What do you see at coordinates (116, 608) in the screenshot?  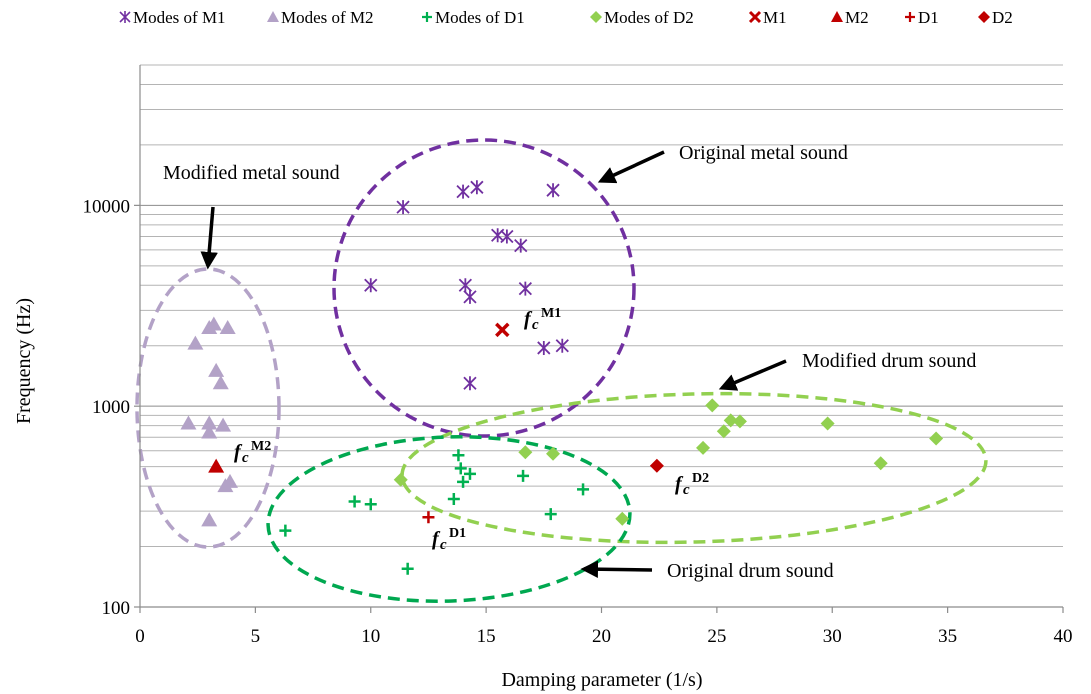 I see `y-tick-label: 100` at bounding box center [116, 608].